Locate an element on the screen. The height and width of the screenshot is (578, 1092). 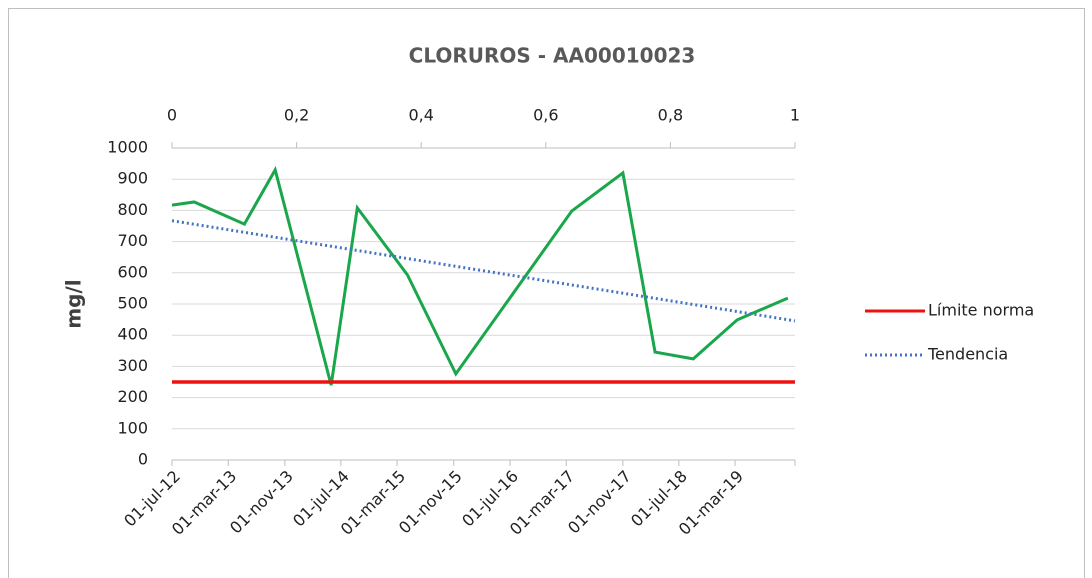
y-tick-label: 500 is located at coordinates (132, 303).